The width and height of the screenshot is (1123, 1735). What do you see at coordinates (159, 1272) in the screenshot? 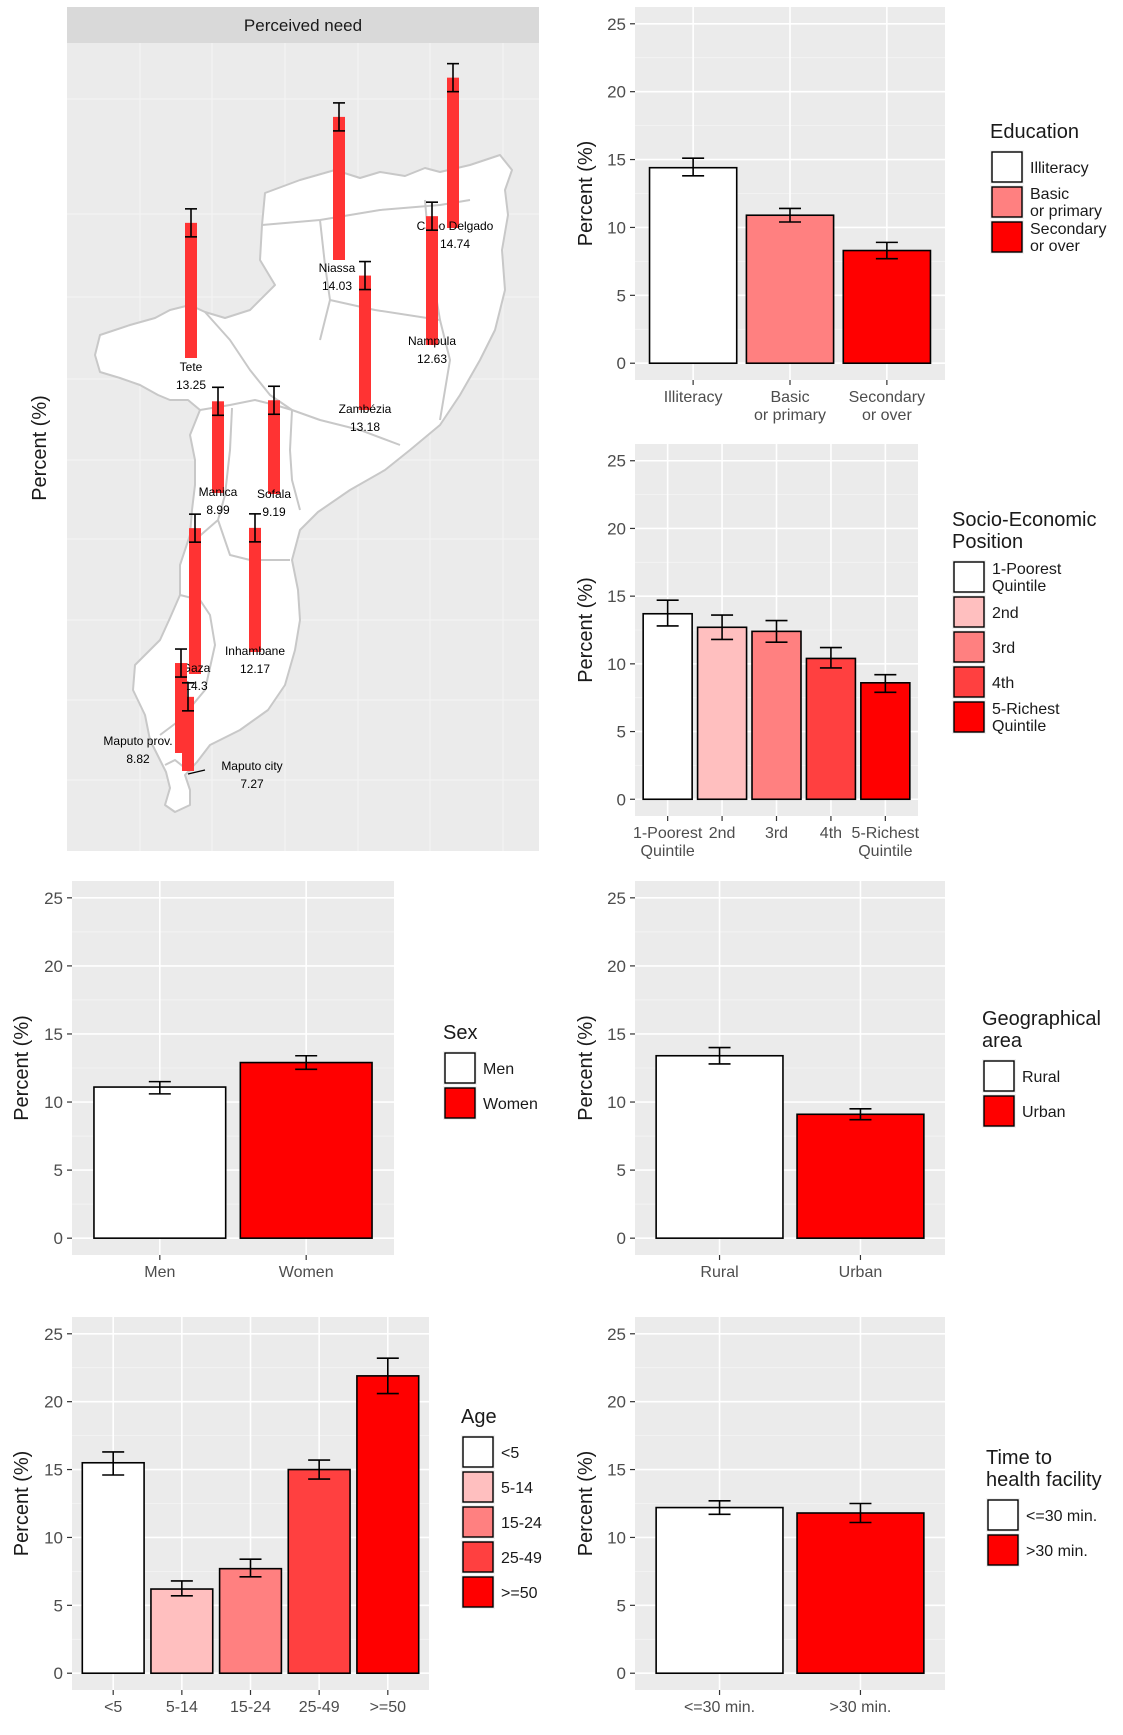
I see `x-tick-label-0: Men` at bounding box center [159, 1272].